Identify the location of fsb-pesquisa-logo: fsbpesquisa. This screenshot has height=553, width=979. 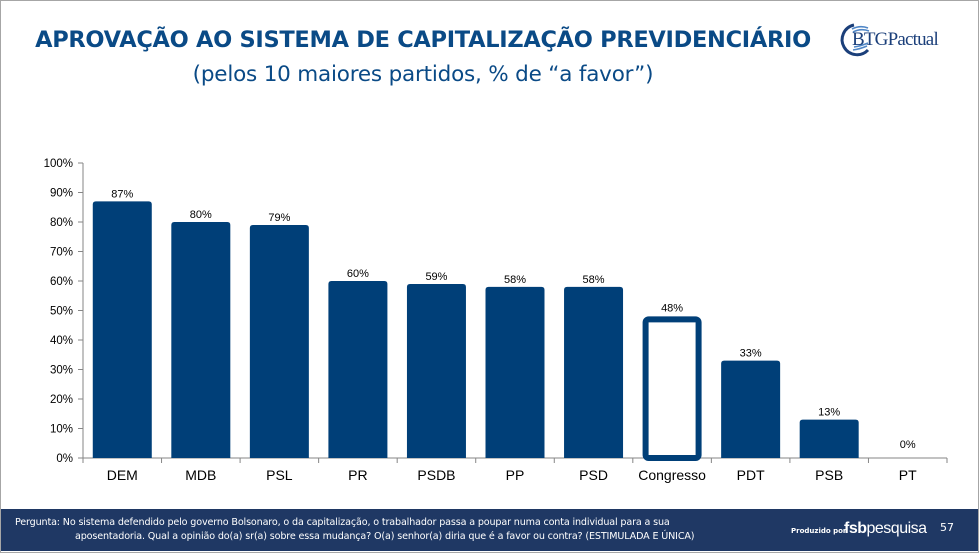
(885, 529).